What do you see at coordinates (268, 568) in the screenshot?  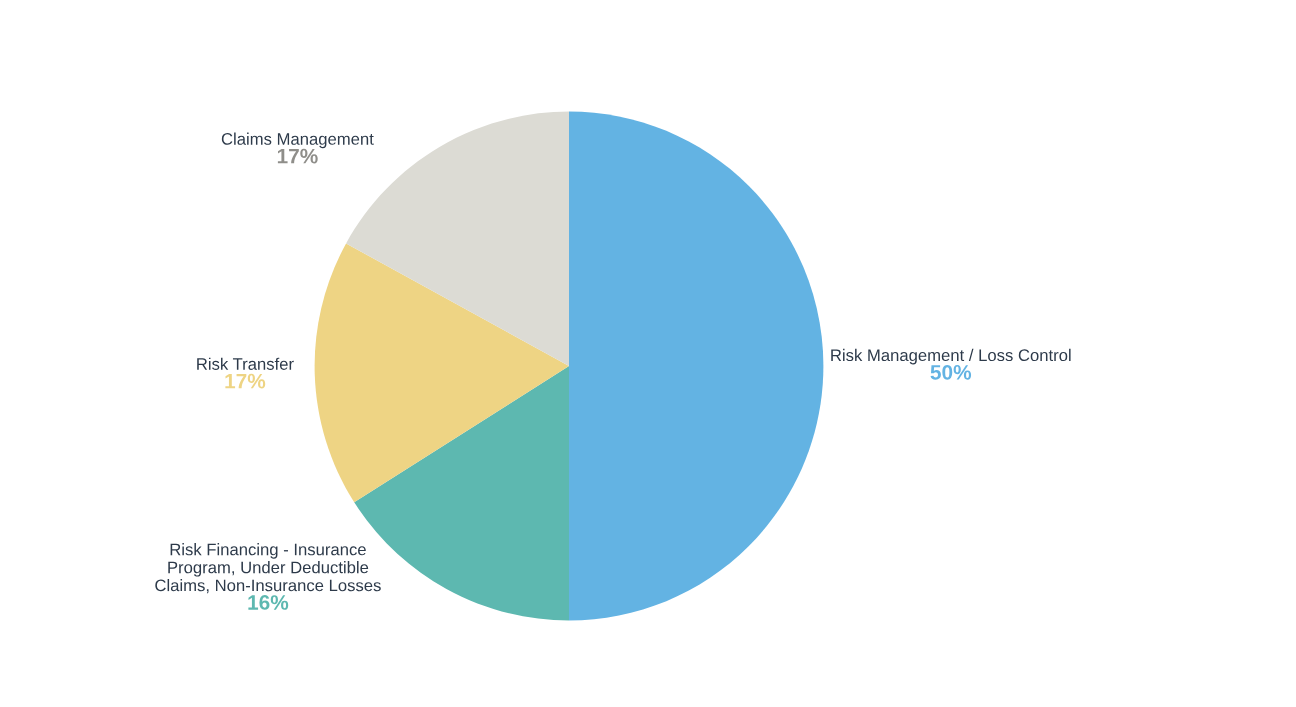 I see `slice-label: Risk Financing - Insurance Program, Under Deductible Claims, Non-Insurance Losses` at bounding box center [268, 568].